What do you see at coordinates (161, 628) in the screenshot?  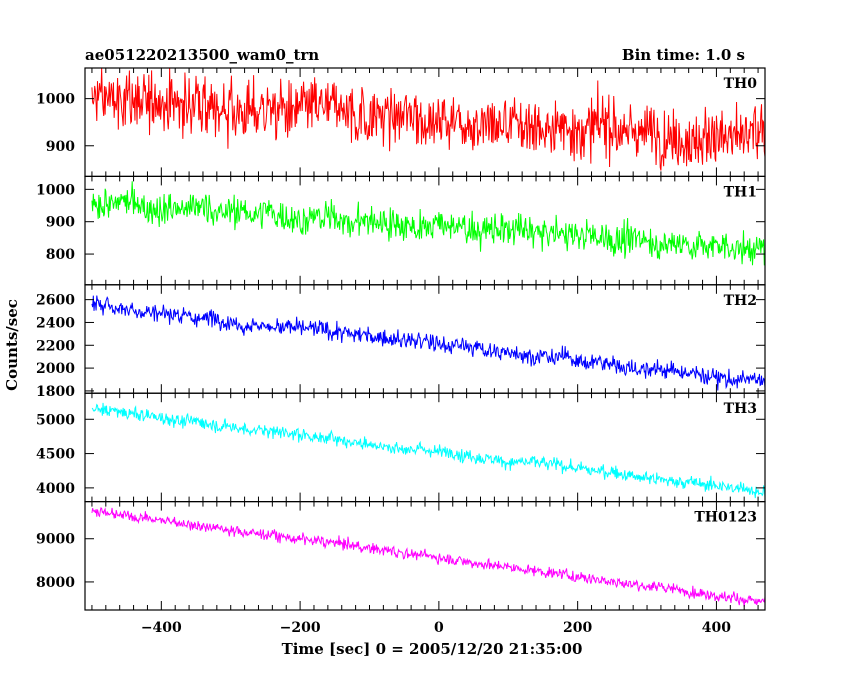 I see `x-tick-label: −400` at bounding box center [161, 628].